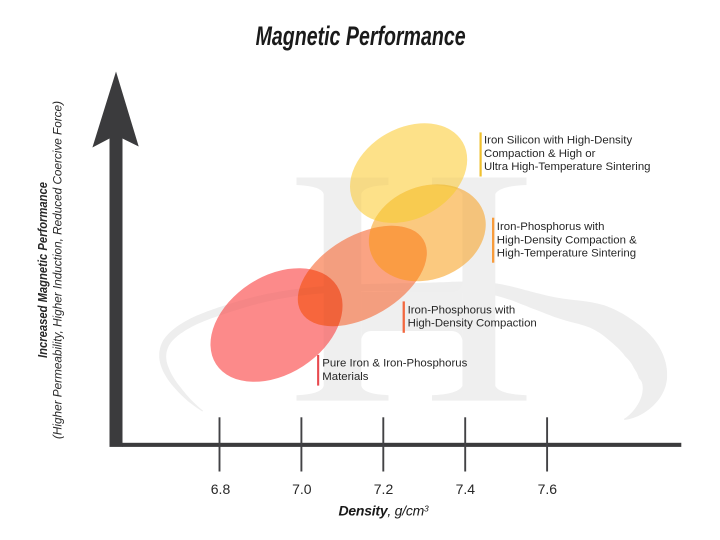 This screenshot has width=720, height=540. I want to click on svg-text: Materials, so click(345, 377).